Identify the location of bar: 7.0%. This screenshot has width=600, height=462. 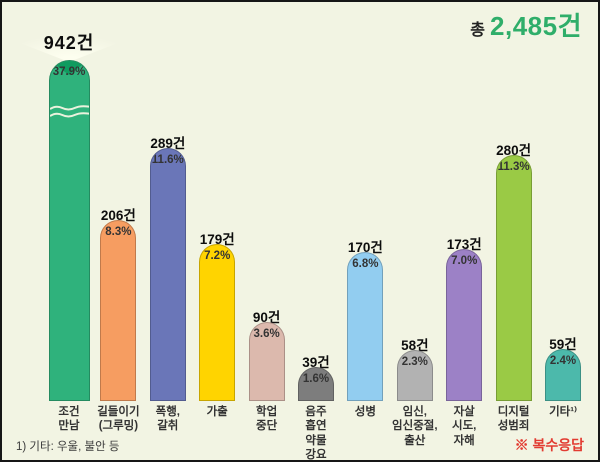
(464, 325).